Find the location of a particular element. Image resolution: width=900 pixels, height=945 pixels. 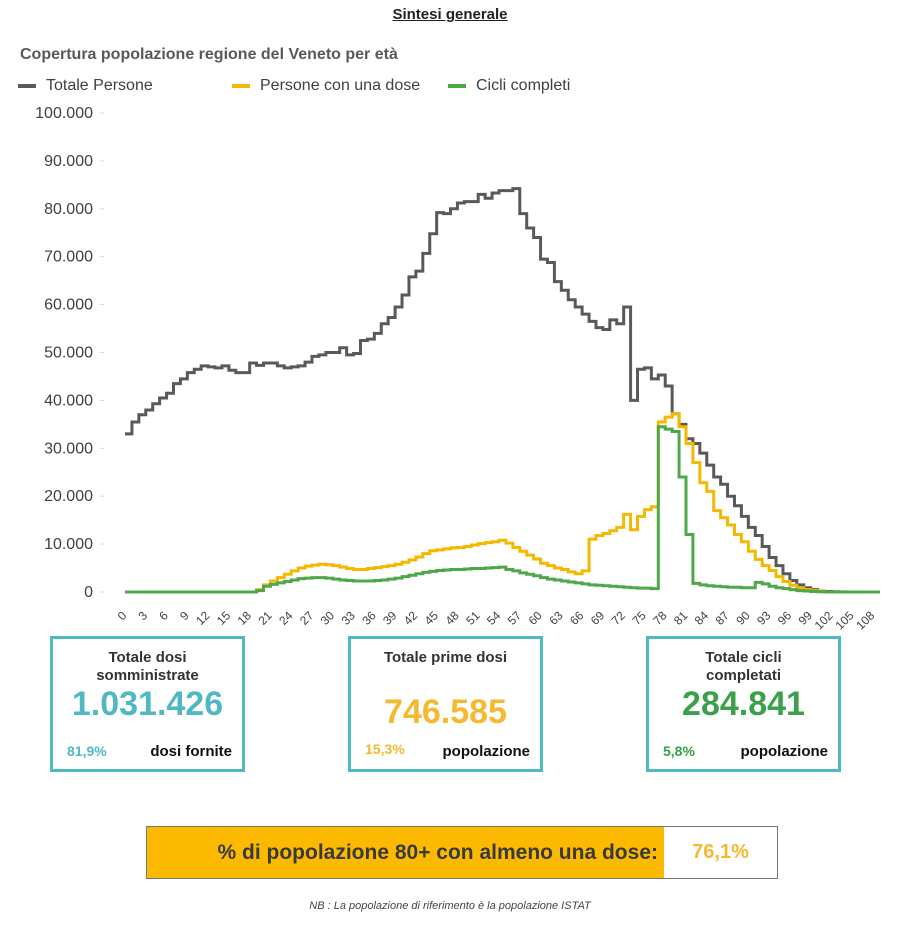

box-value: 284.841 is located at coordinates (743, 704).